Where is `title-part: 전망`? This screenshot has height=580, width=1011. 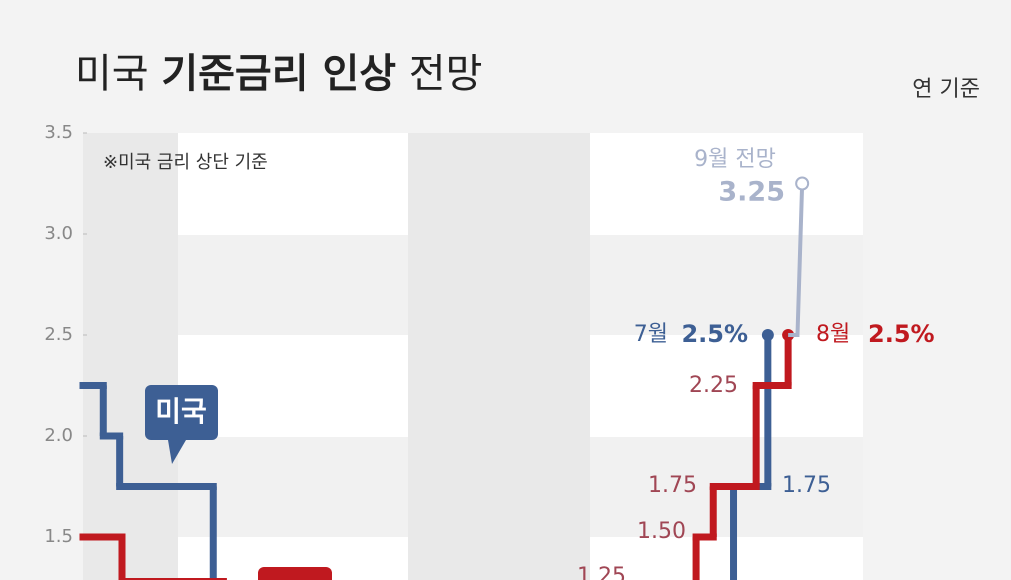 title-part: 전망 is located at coordinates (446, 74).